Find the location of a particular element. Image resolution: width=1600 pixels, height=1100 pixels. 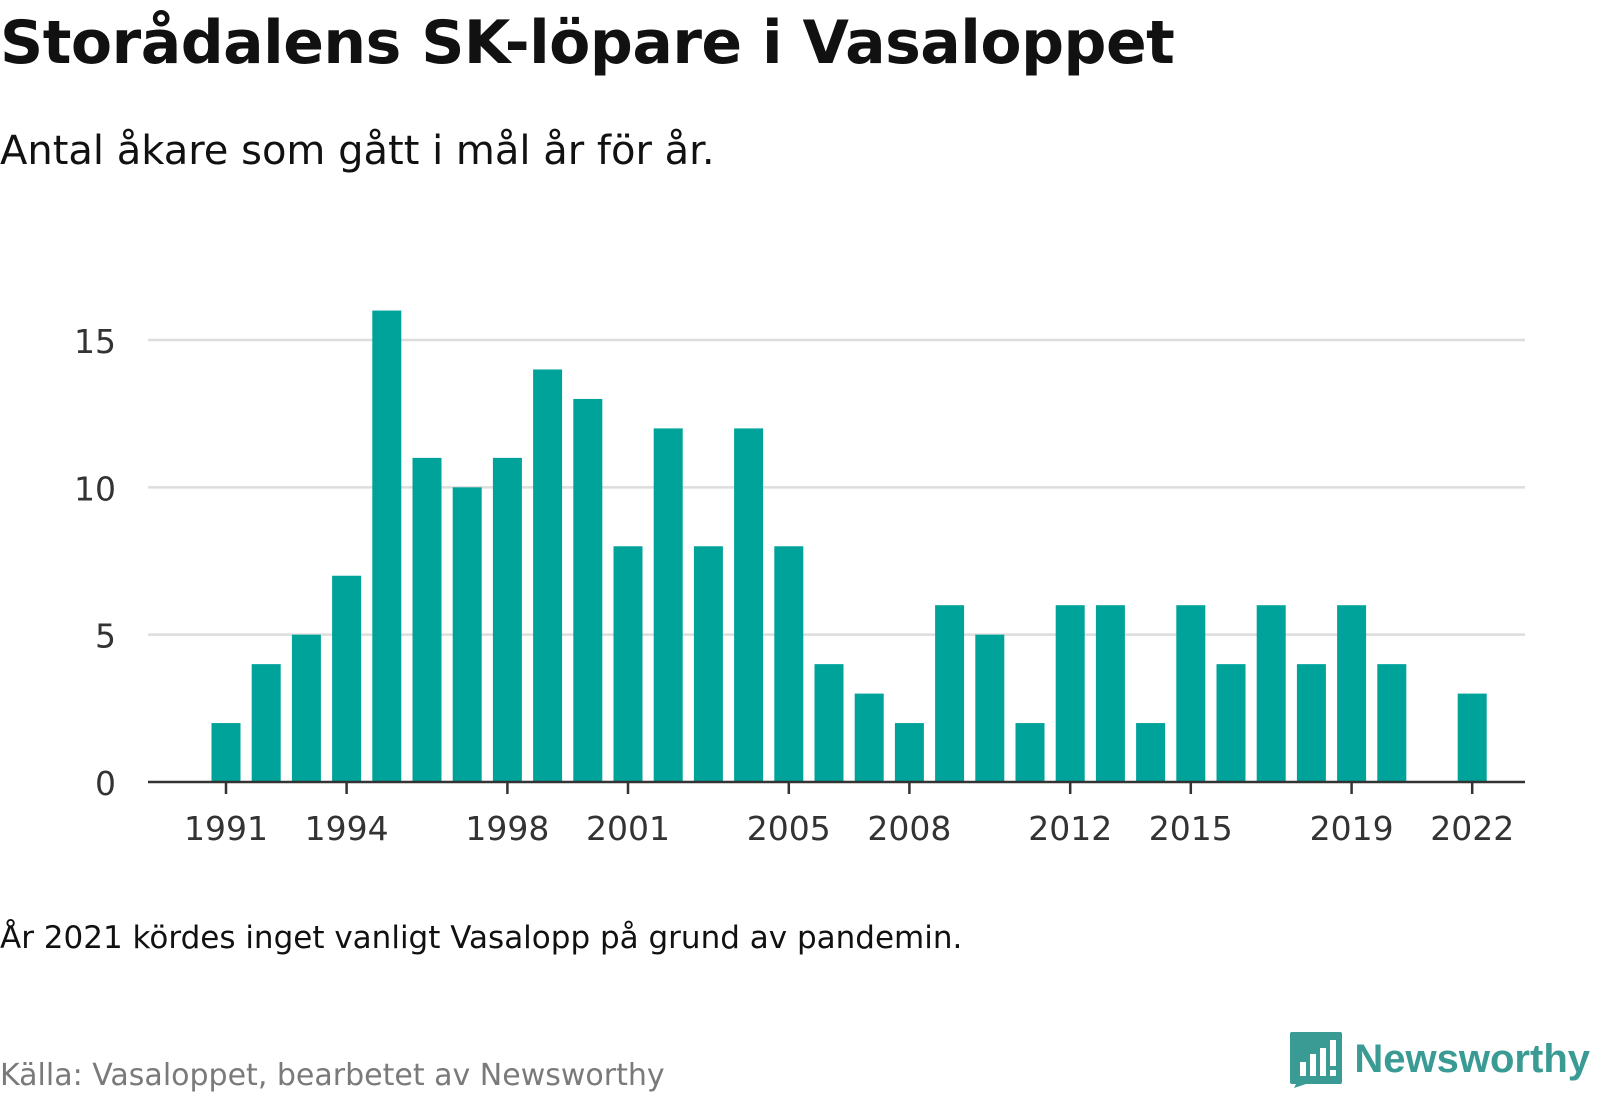

bar-2006 is located at coordinates (829, 723).